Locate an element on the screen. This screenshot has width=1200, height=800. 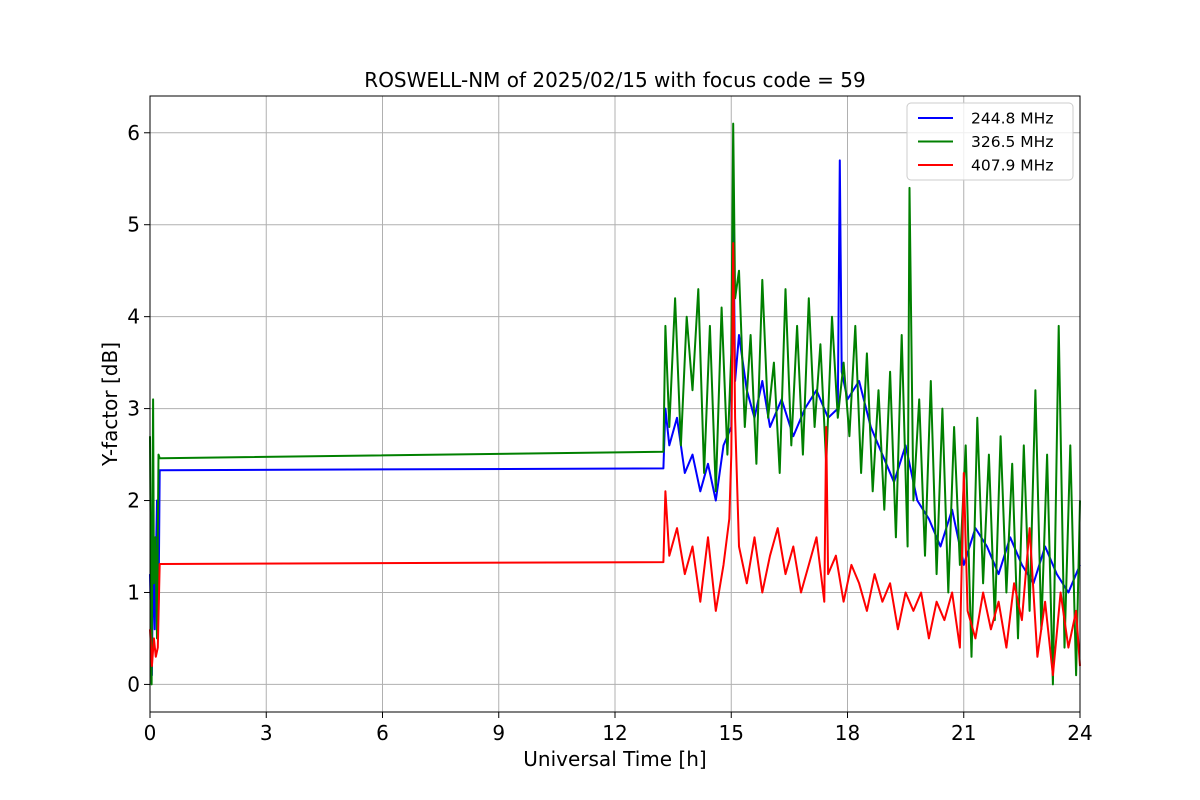
y-axis: 0 1 2 3 4 5 6 is located at coordinates (138, 408).